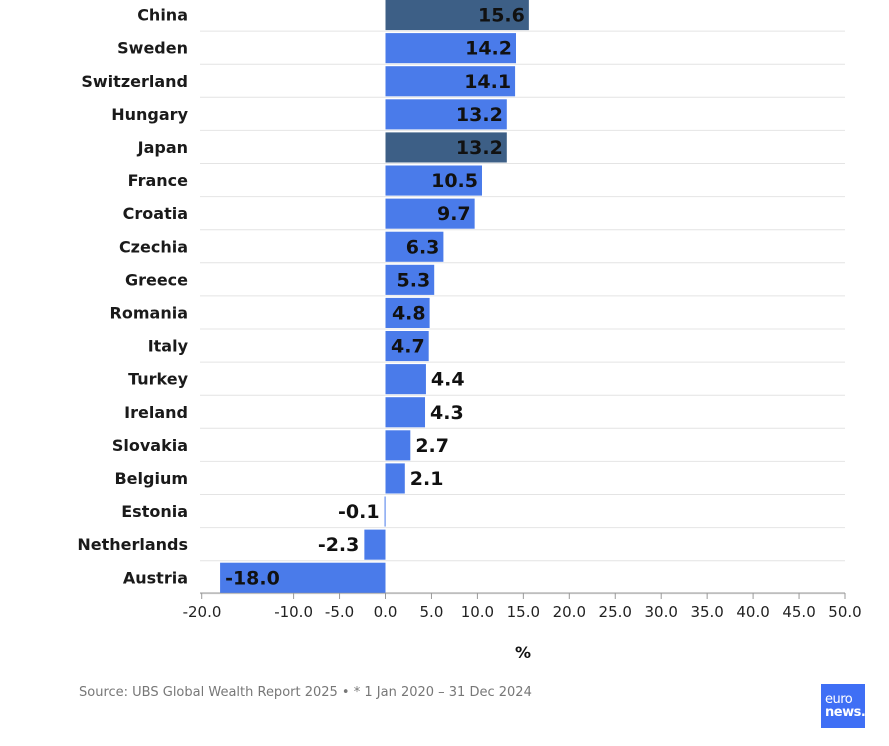  Describe the element at coordinates (615, 612) in the screenshot. I see `x-tick-label: 25.0` at that location.